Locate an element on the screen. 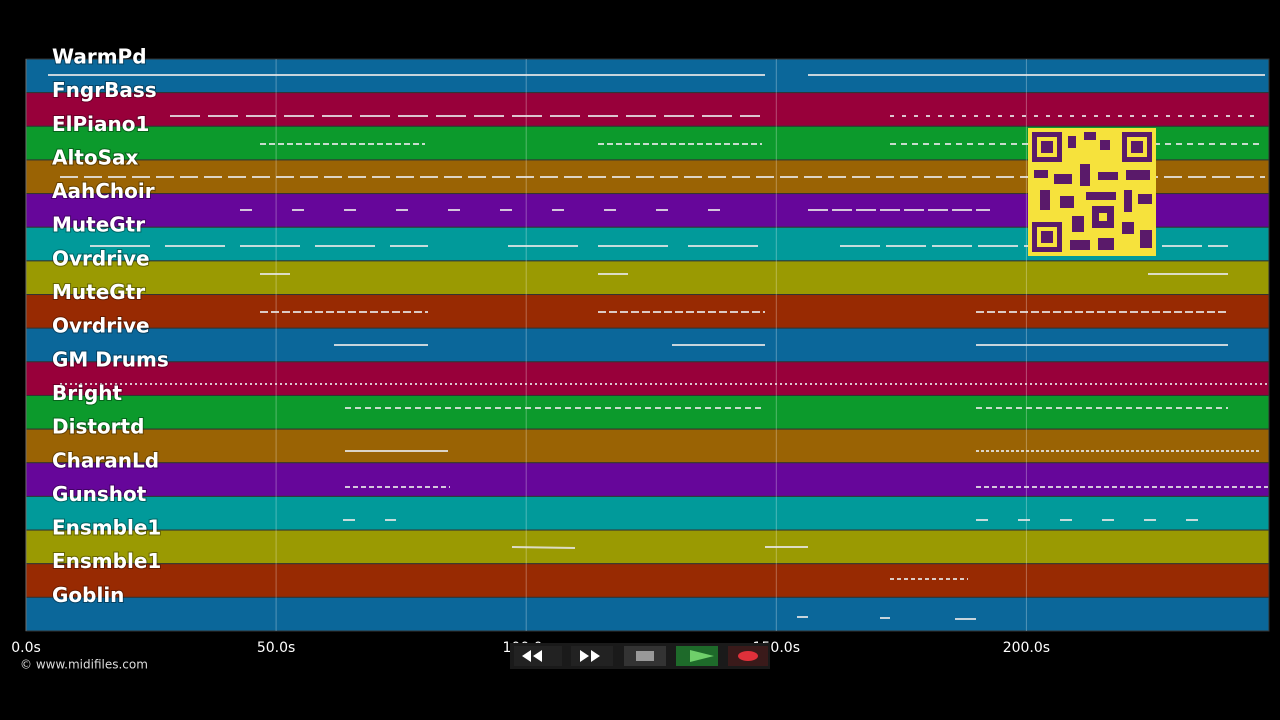  tick-label: 50.0s is located at coordinates (276, 648).